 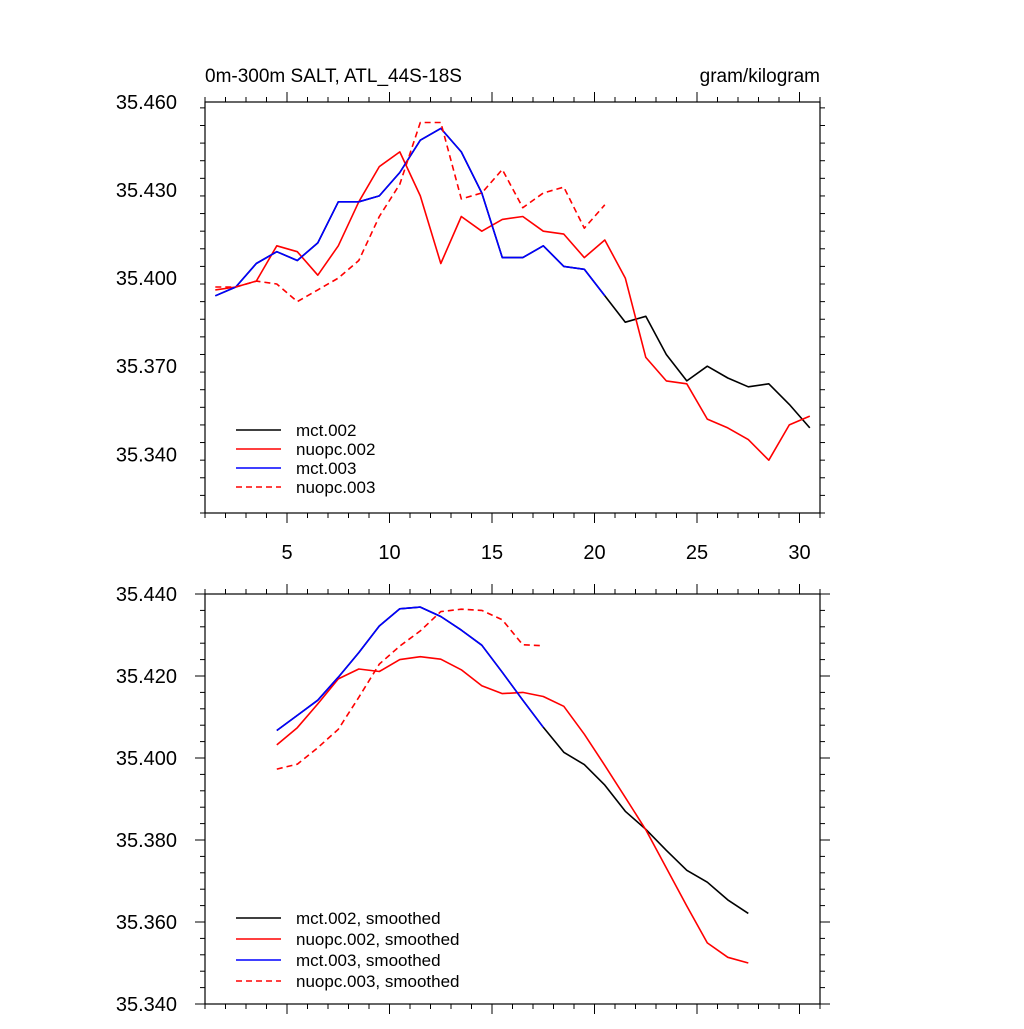 I want to click on chart-title: 0m-300m SALT, ATL_44S-18S, so click(x=333, y=76).